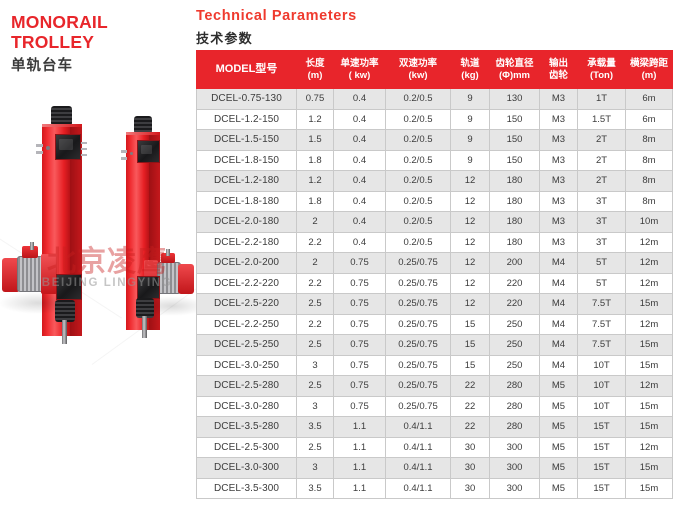 This screenshot has width=677, height=509. Describe the element at coordinates (649, 283) in the screenshot. I see `table-cell: 12m` at that location.